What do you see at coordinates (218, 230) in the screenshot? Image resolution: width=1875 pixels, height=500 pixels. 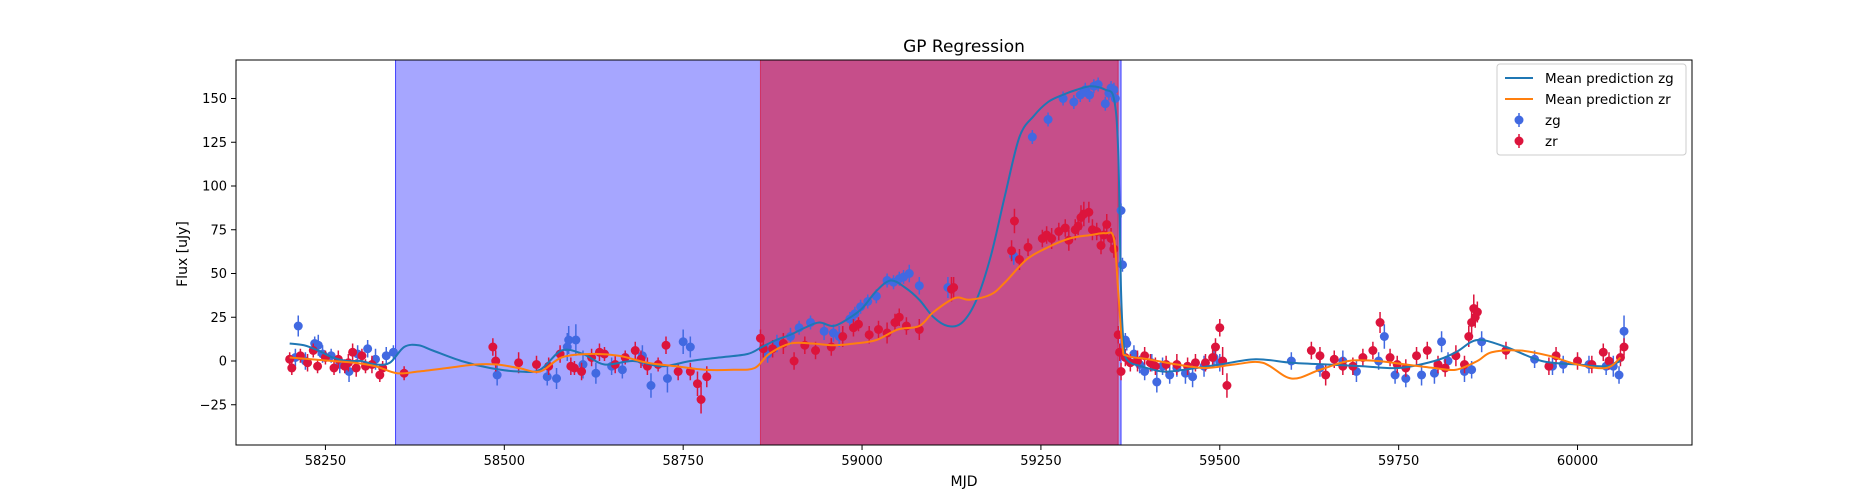 I see `y-tick-label: 75` at bounding box center [218, 230].